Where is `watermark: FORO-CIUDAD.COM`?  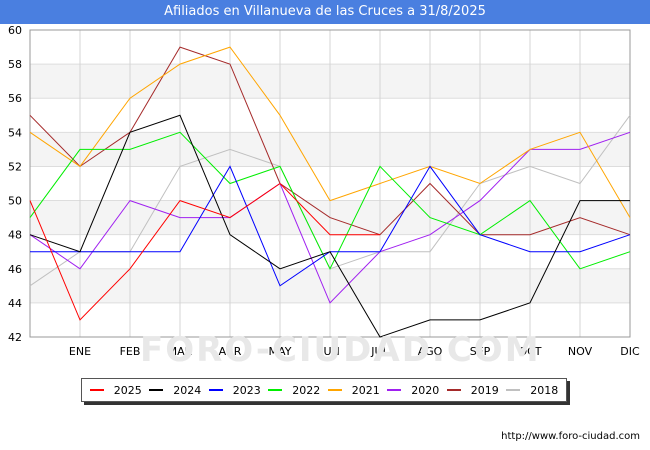
watermark: FORO-CIUDAD.COM is located at coordinates (340, 350).